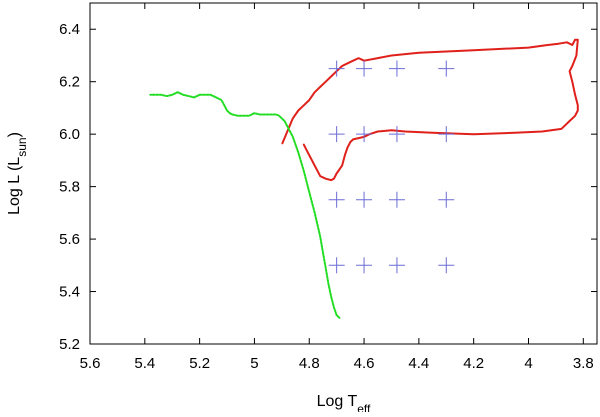 The width and height of the screenshot is (600, 417). I want to click on y-tick-label: 5.4, so click(69, 292).